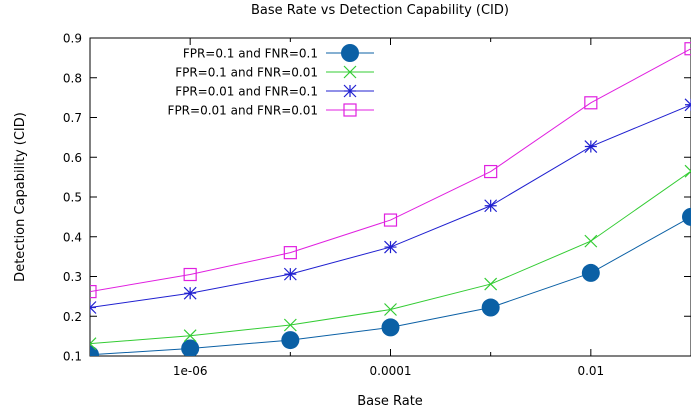 The width and height of the screenshot is (691, 414). What do you see at coordinates (190, 371) in the screenshot?
I see `x-tick-label: 1e-06` at bounding box center [190, 371].